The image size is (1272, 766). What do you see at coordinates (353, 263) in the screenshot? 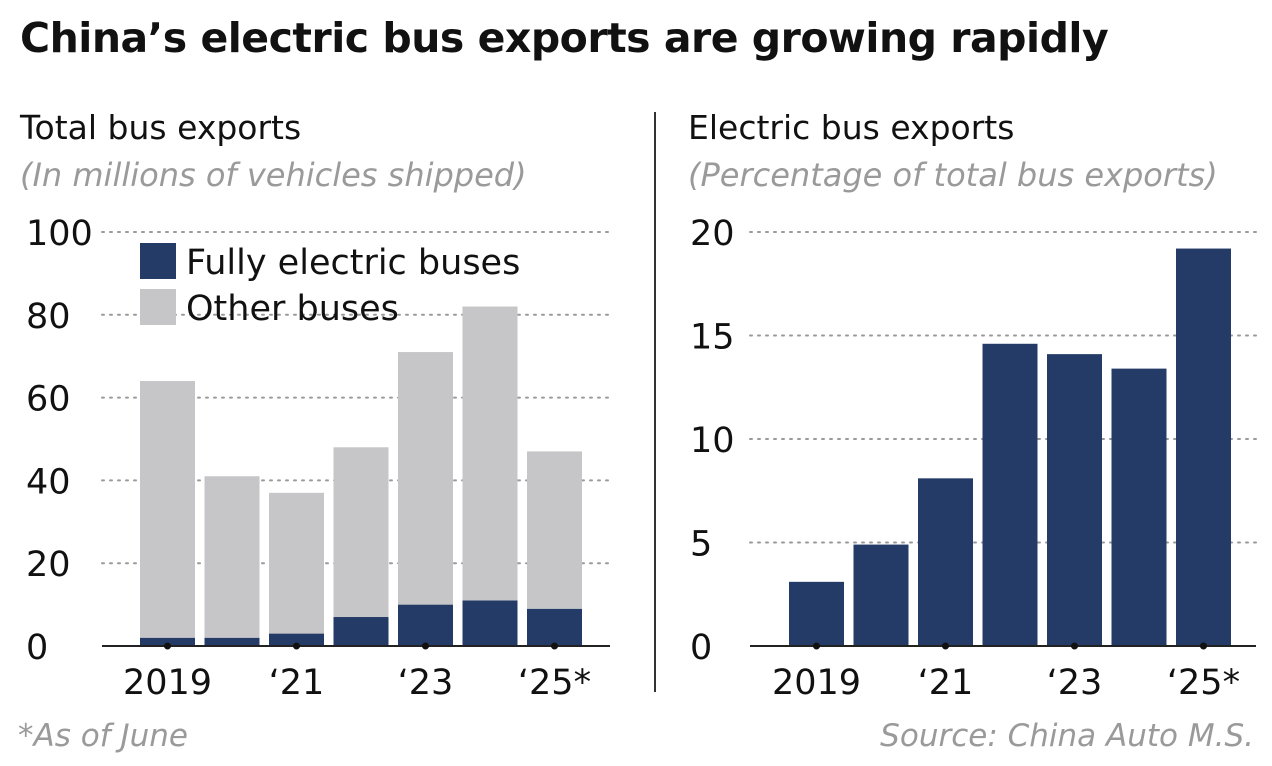
I see `legend-label-electric: Fully electric buses` at bounding box center [353, 263].